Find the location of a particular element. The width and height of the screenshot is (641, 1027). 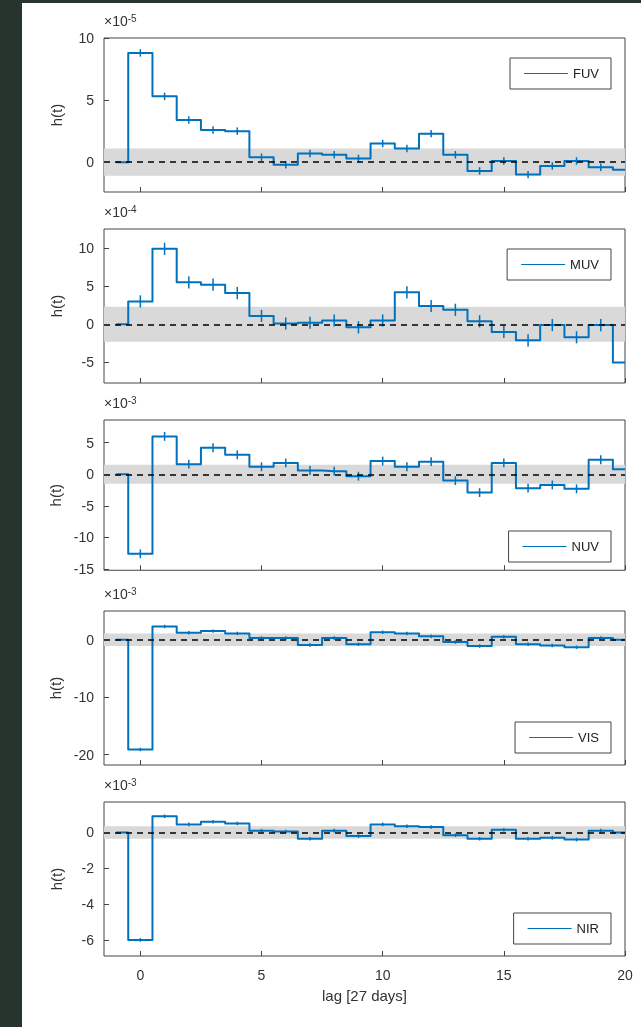

x-tick-label: 0 is located at coordinates (140, 975).